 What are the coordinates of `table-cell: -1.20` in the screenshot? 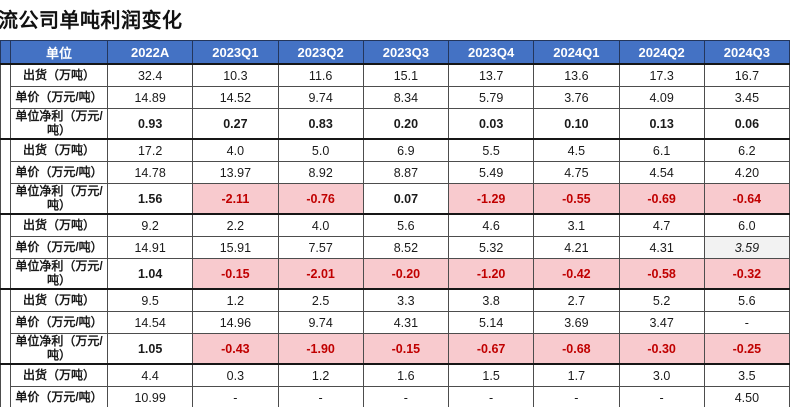 It's located at (491, 274).